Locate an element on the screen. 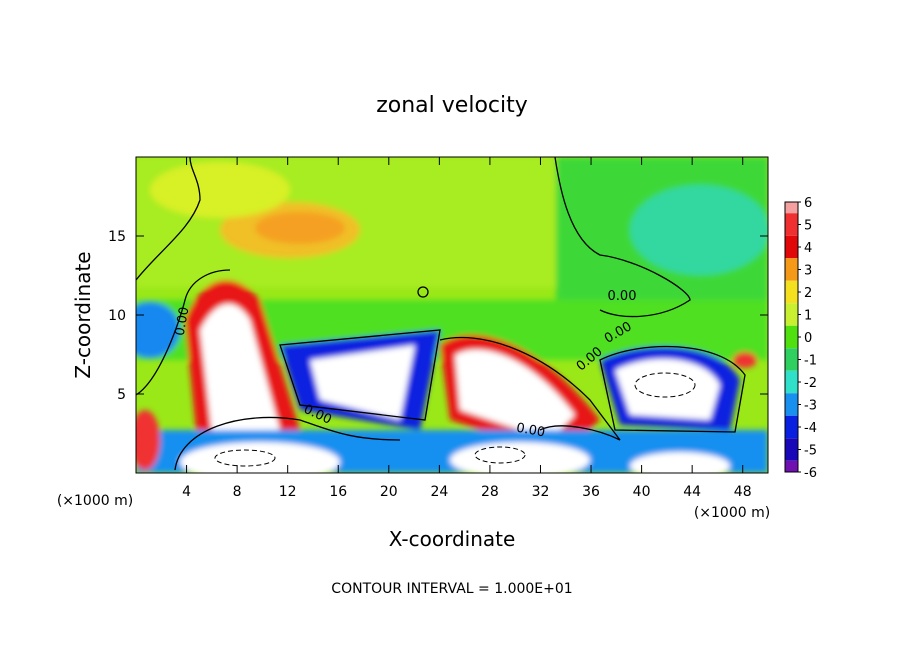 This screenshot has width=904, height=654. colorbar-tick-label: 5 is located at coordinates (808, 226).